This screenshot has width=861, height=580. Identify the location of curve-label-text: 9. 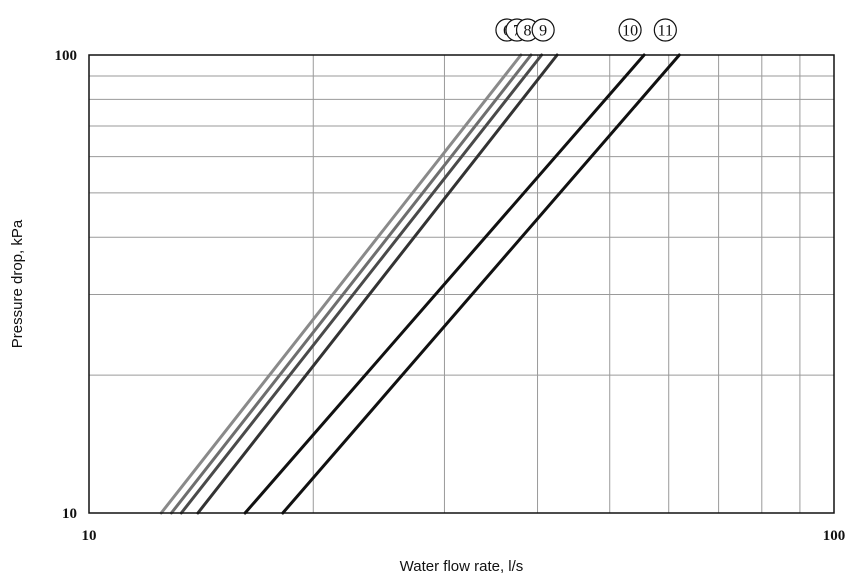
(543, 31).